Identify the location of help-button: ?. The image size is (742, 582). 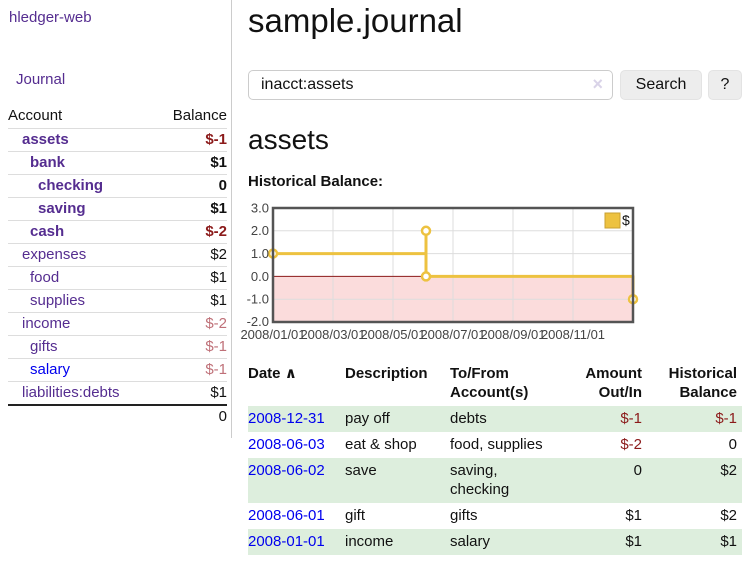
(725, 85).